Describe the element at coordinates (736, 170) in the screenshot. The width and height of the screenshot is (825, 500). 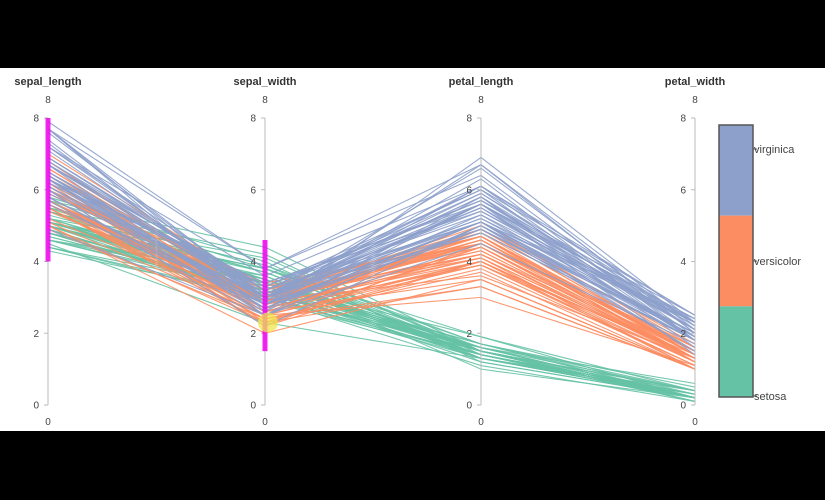
I see `legend-swatch-virginica` at that location.